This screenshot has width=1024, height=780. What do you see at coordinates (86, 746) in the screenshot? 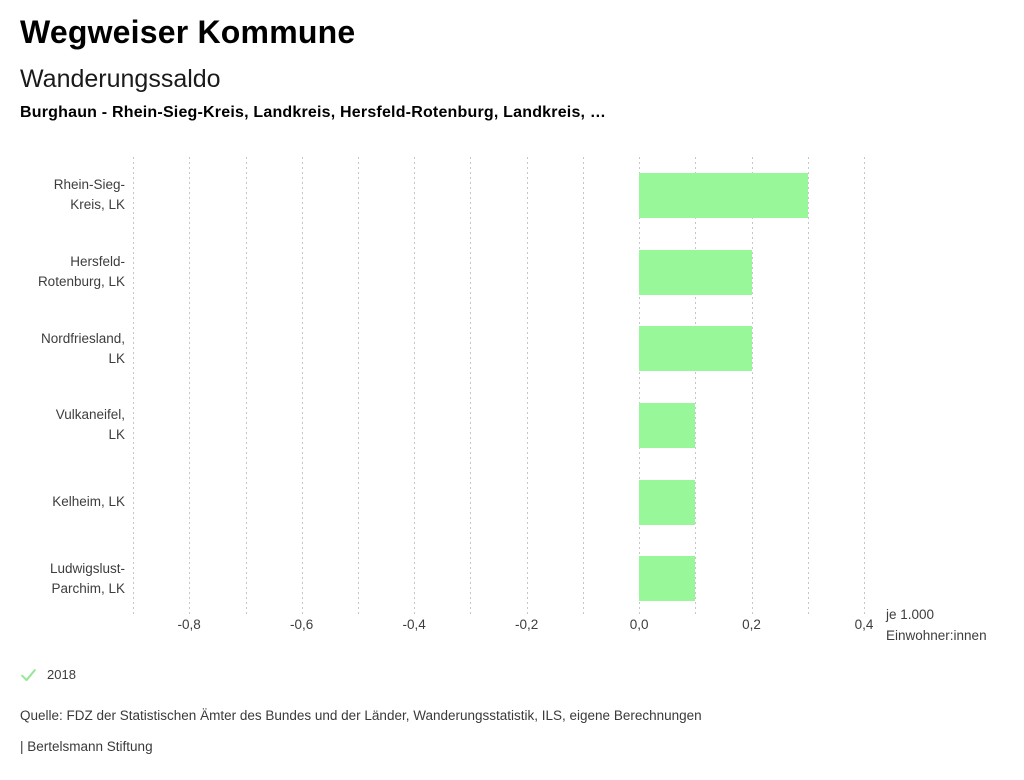
I see `branding-note: | Bertelsmann Stiftung` at bounding box center [86, 746].